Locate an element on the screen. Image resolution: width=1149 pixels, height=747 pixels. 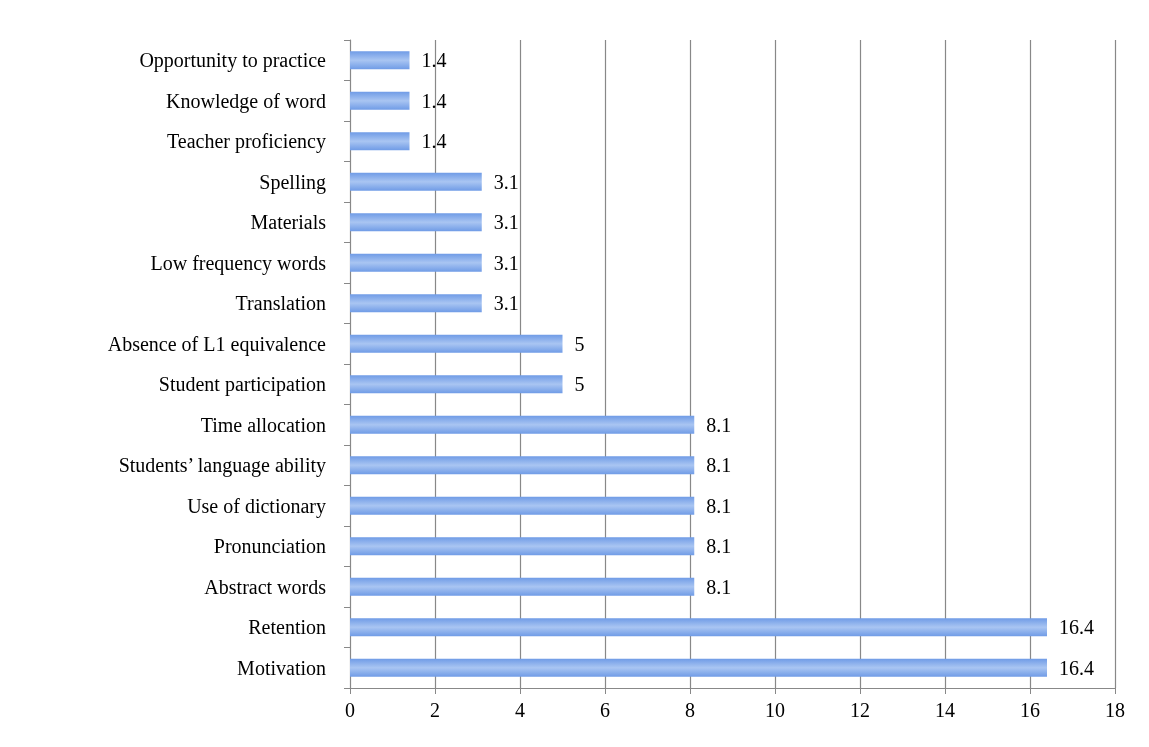
x-tick-label: 2 is located at coordinates (435, 710).